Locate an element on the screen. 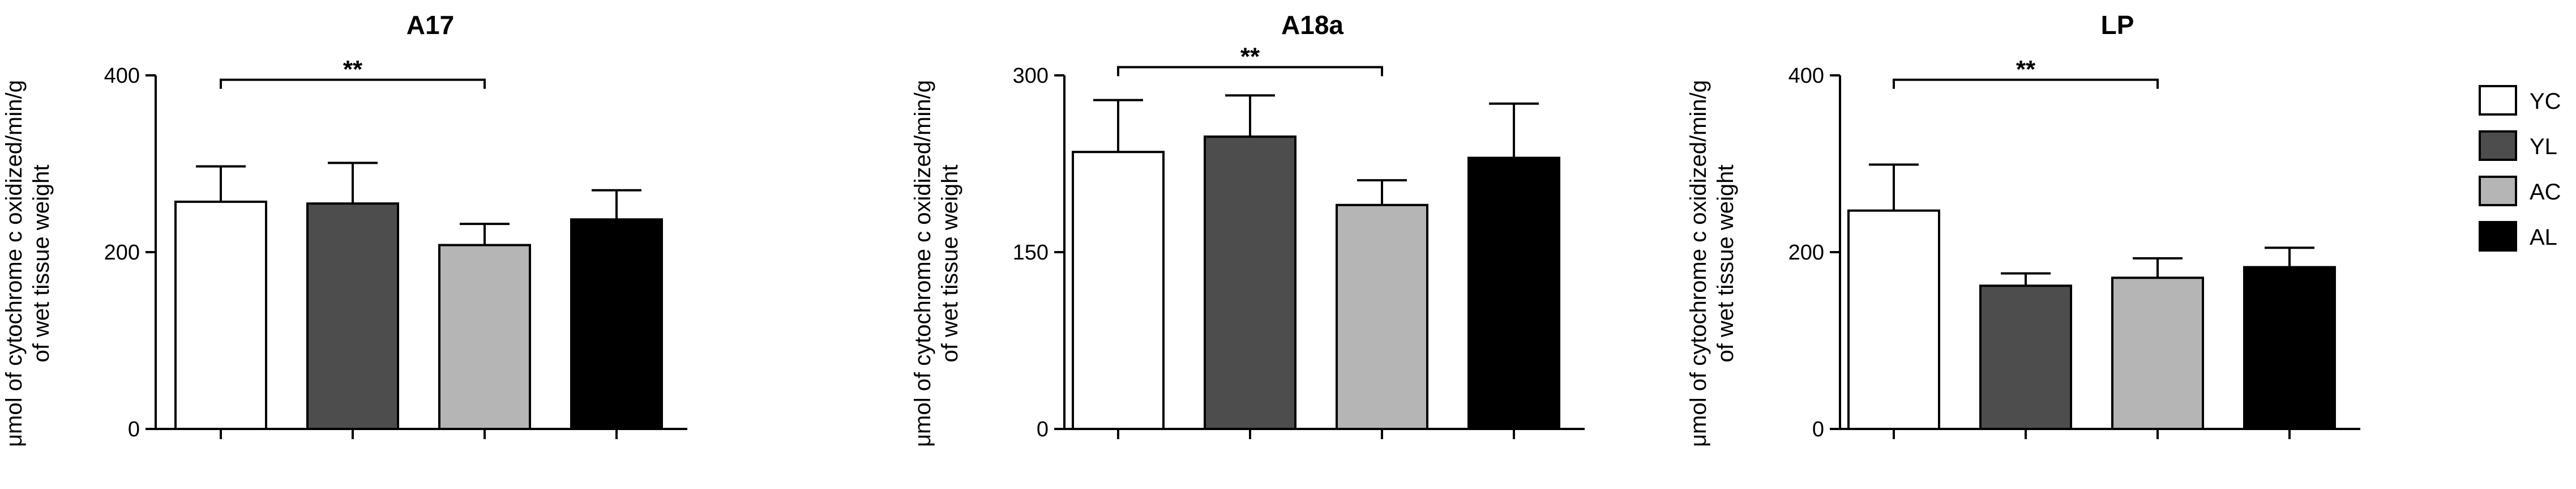 This screenshot has height=489, width=2576. legend-swatch-ac is located at coordinates (2498, 191).